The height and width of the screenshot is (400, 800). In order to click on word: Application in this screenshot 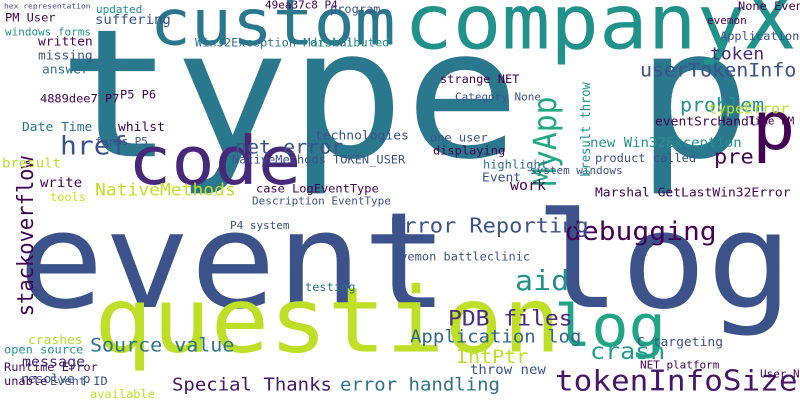, I will do `click(759, 35)`.